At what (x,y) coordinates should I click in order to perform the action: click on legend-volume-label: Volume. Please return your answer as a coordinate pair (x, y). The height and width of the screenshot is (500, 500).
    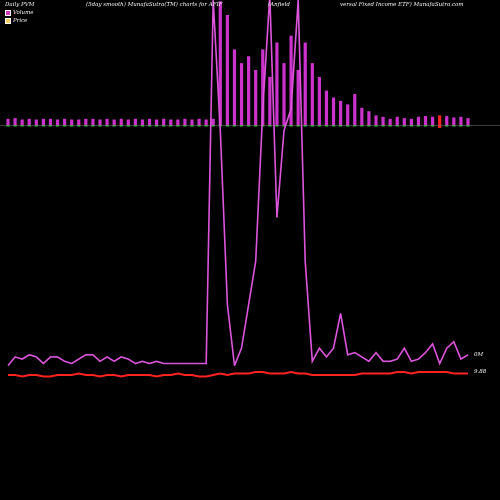
    Looking at the image, I should click on (23, 13).